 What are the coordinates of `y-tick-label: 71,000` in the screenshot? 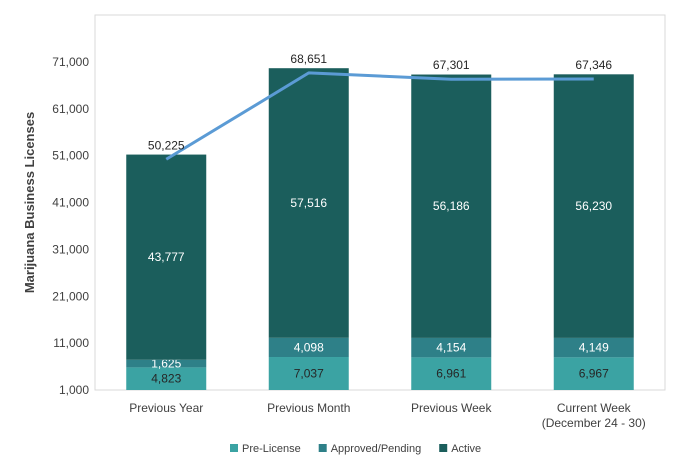 It's located at (70, 62).